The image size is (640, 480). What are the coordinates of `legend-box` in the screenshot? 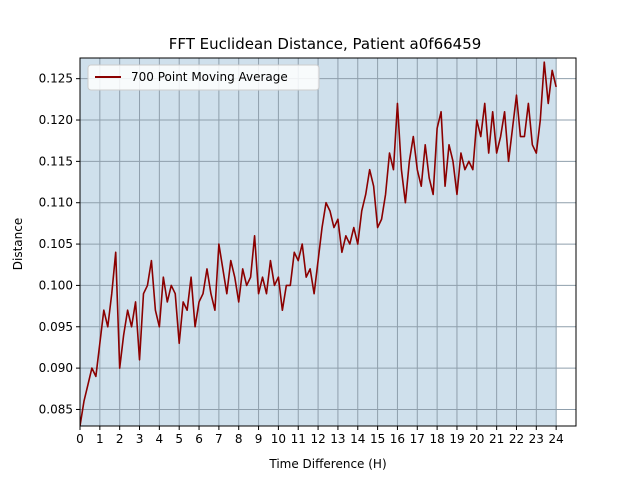 It's located at (203, 77).